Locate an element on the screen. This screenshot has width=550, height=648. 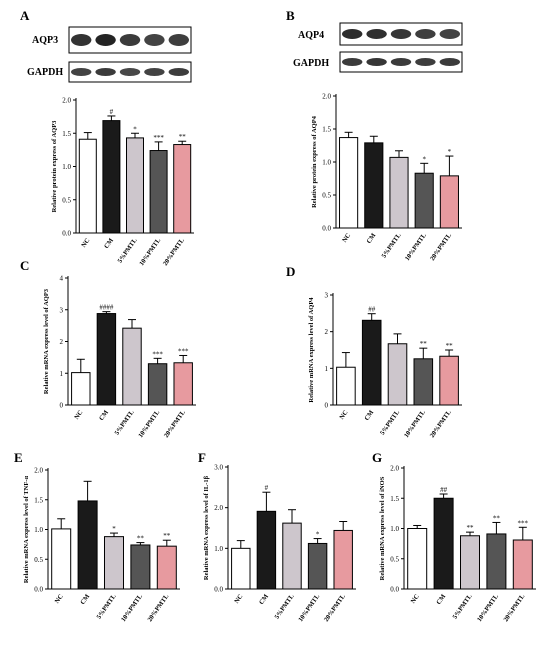
significance-label: #### is located at coordinates (106, 308).